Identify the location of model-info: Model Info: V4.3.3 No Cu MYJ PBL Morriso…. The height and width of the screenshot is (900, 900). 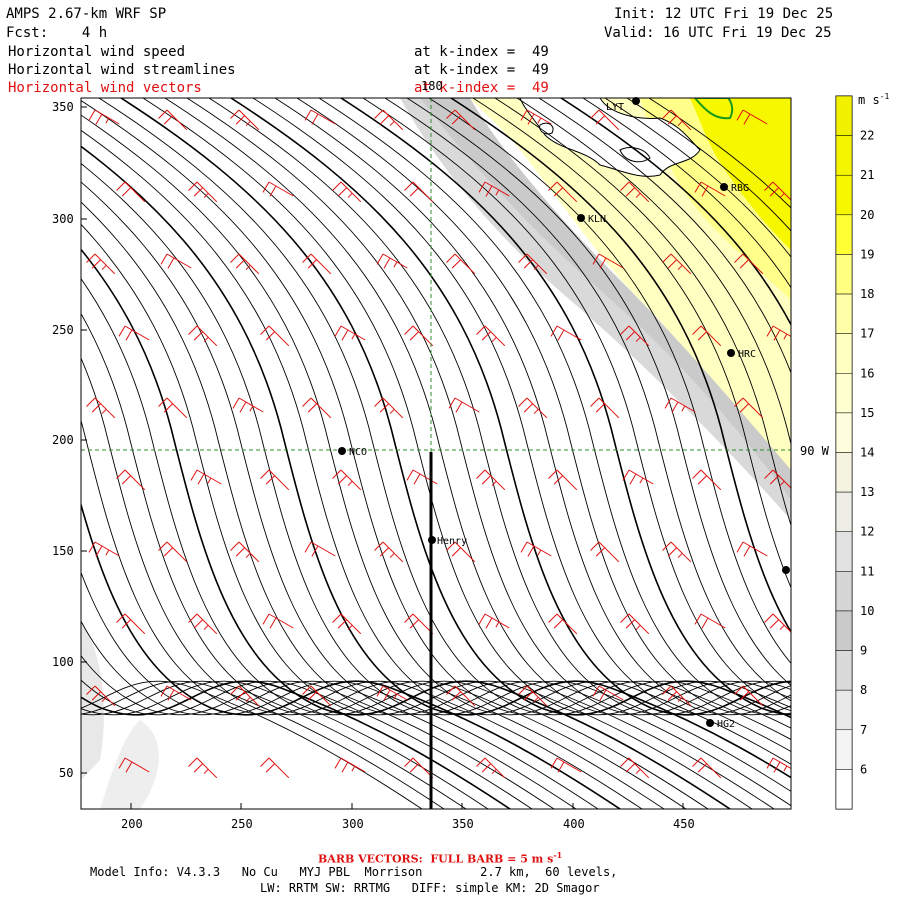
(354, 872).